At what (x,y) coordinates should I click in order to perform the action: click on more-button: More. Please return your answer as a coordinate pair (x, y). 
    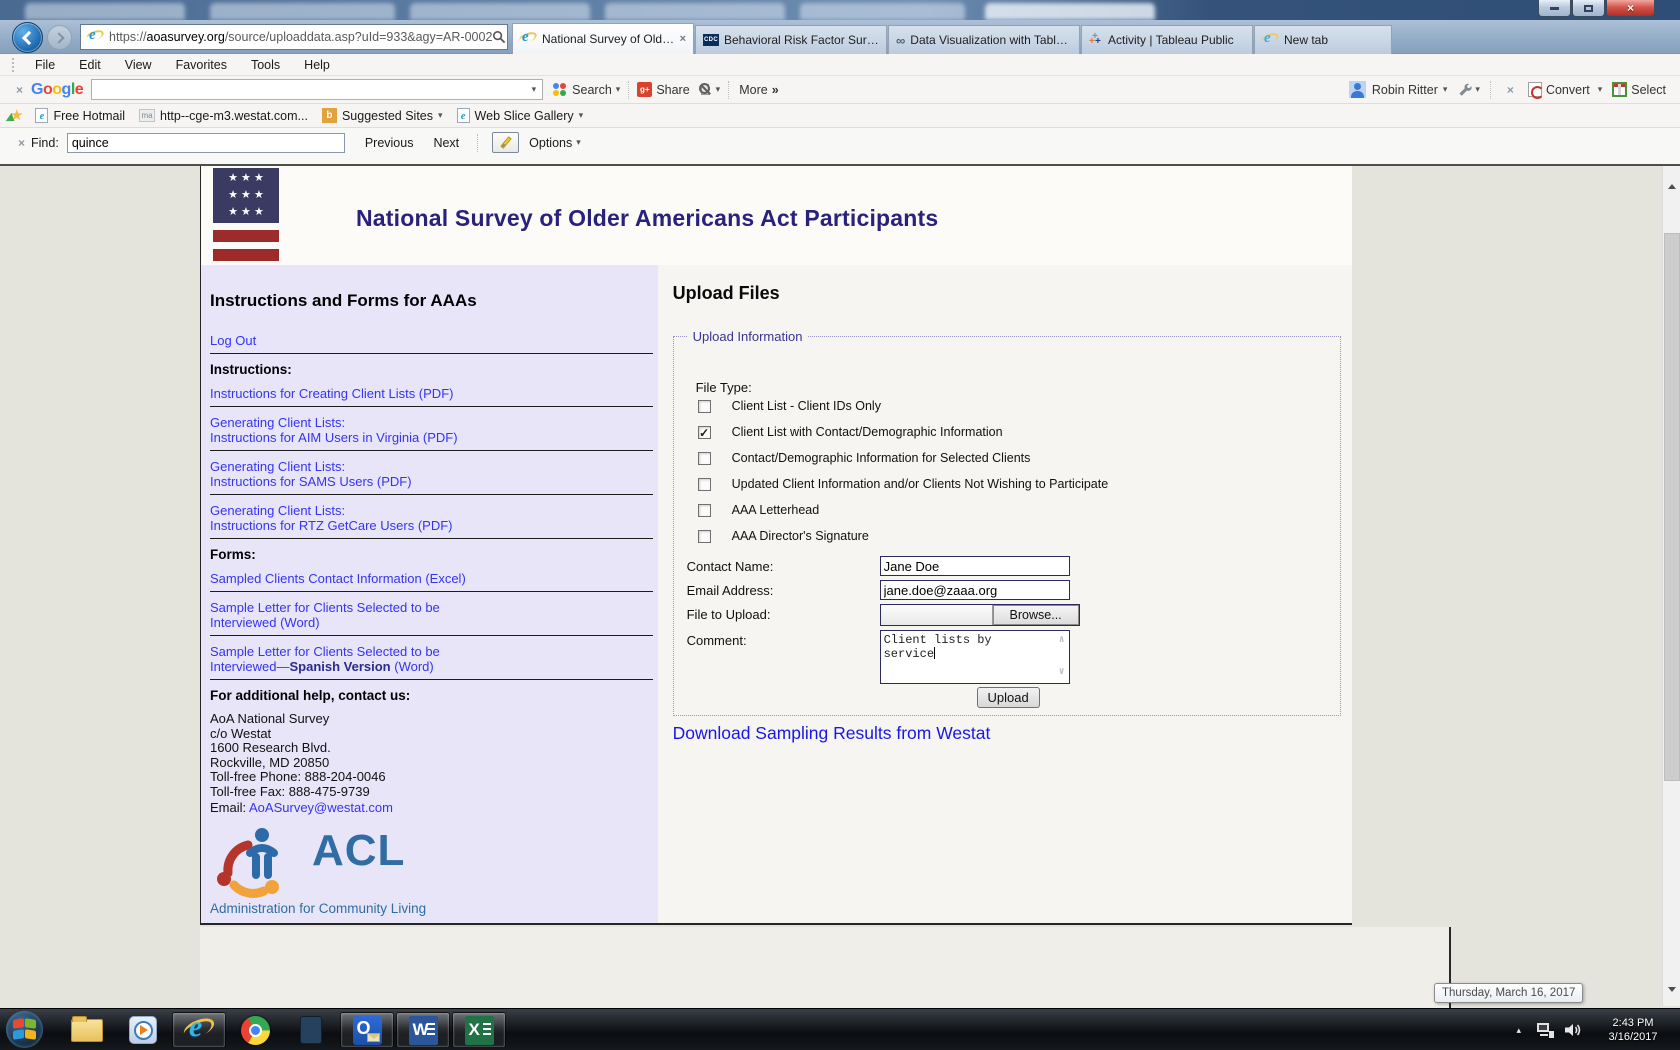
    Looking at the image, I should click on (753, 89).